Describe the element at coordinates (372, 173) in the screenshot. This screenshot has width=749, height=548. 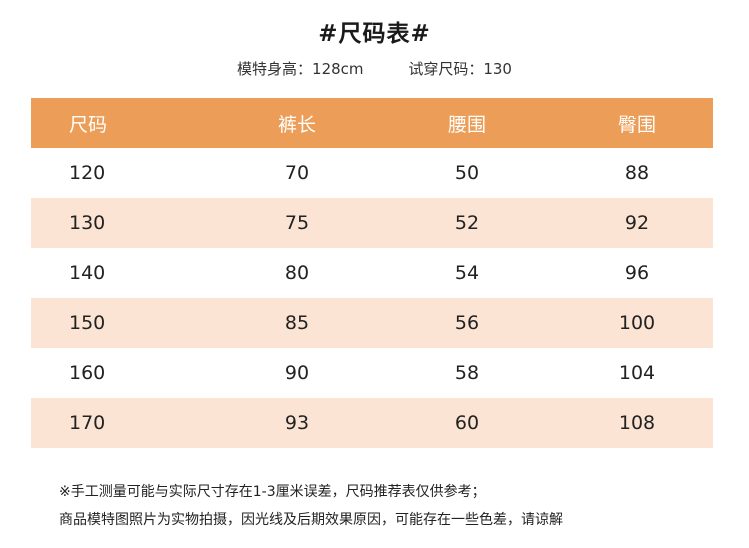
I see `table-row: 120 70 50 88` at that location.